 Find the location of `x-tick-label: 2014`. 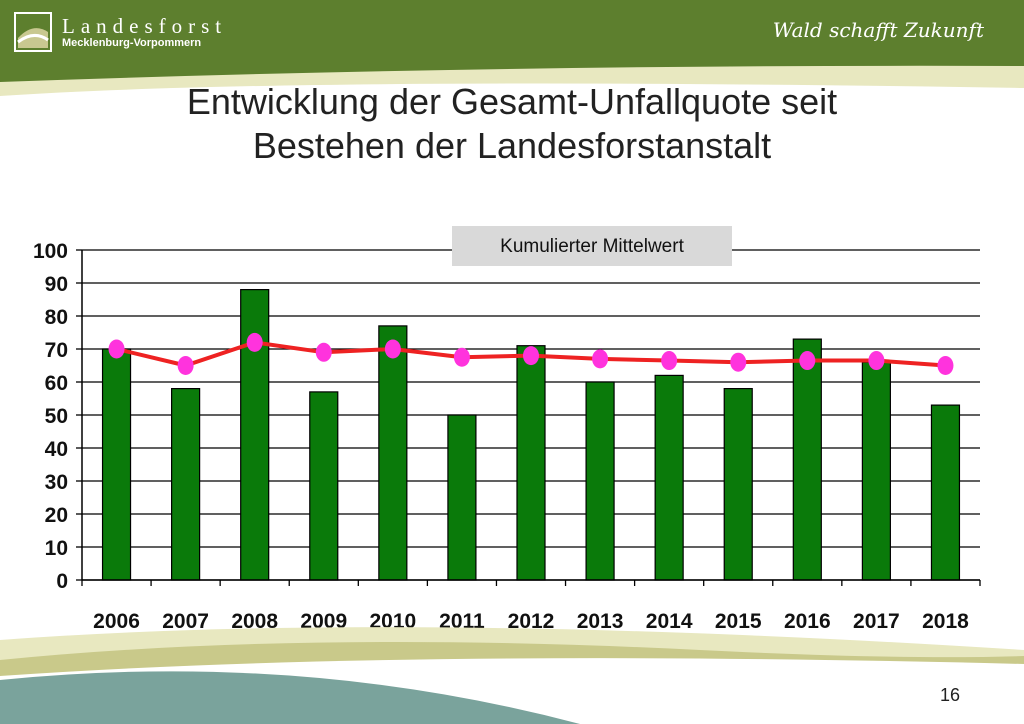

x-tick-label: 2014 is located at coordinates (669, 621).